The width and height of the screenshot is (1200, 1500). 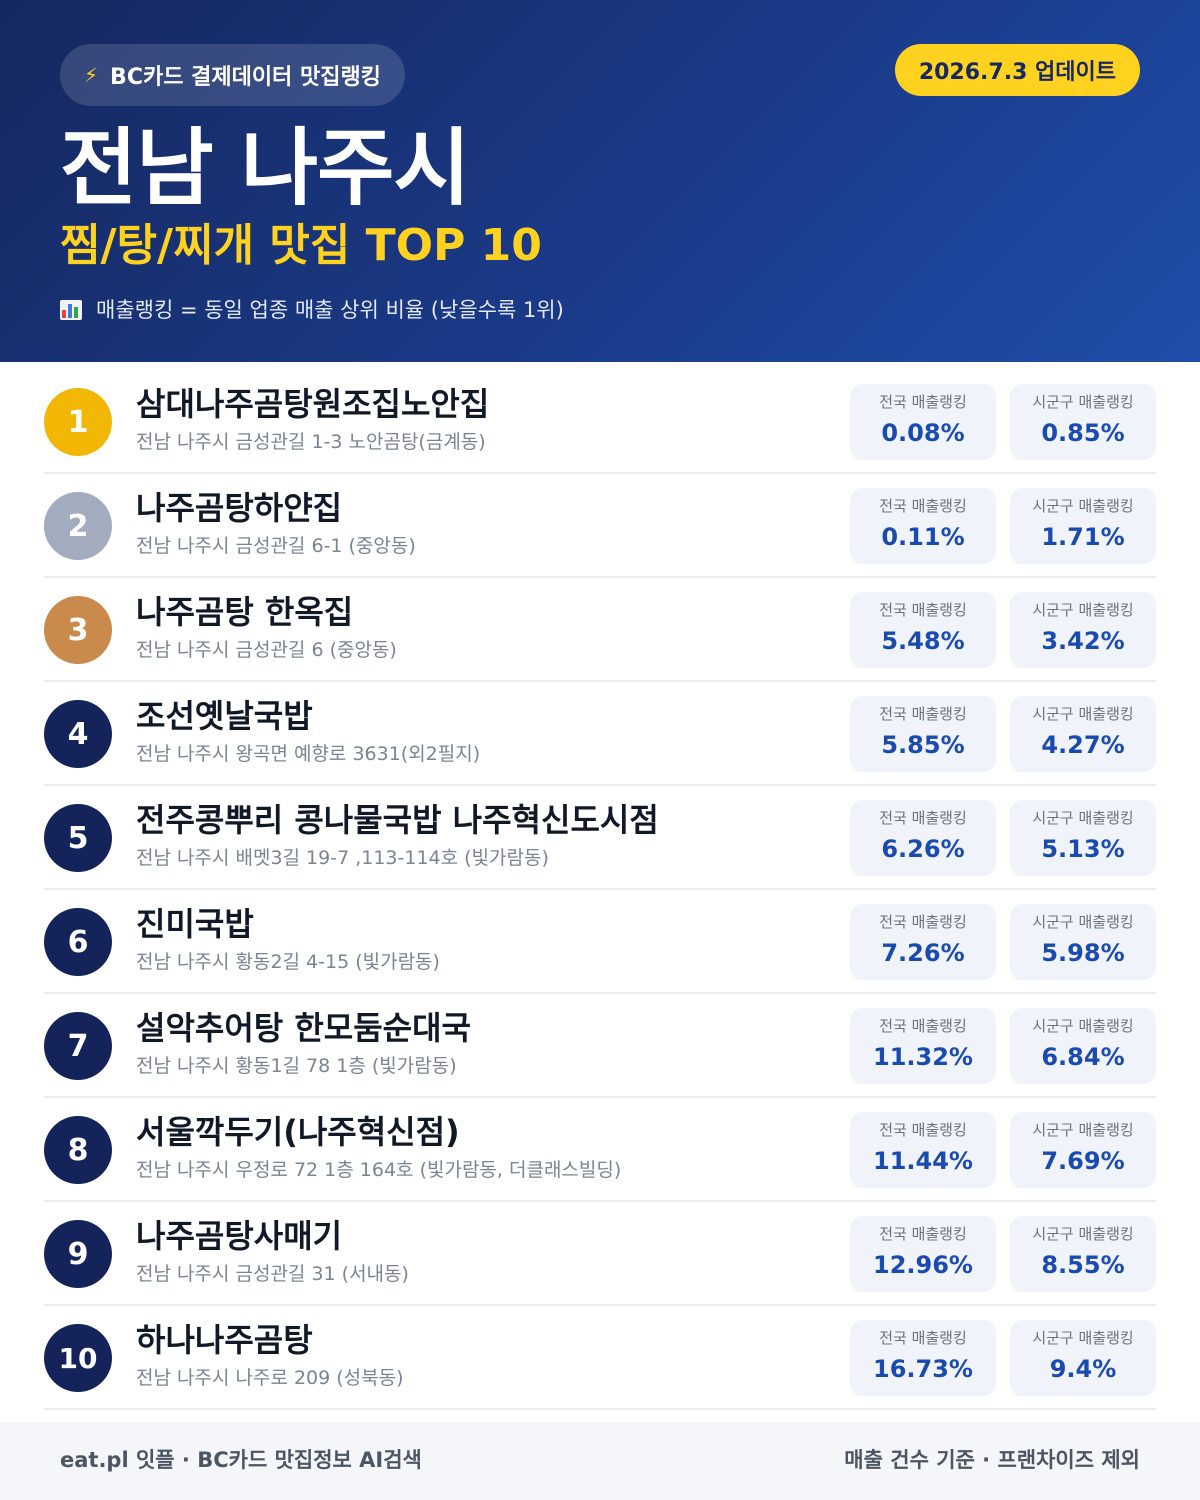 What do you see at coordinates (78, 942) in the screenshot?
I see `rank-badge: 6` at bounding box center [78, 942].